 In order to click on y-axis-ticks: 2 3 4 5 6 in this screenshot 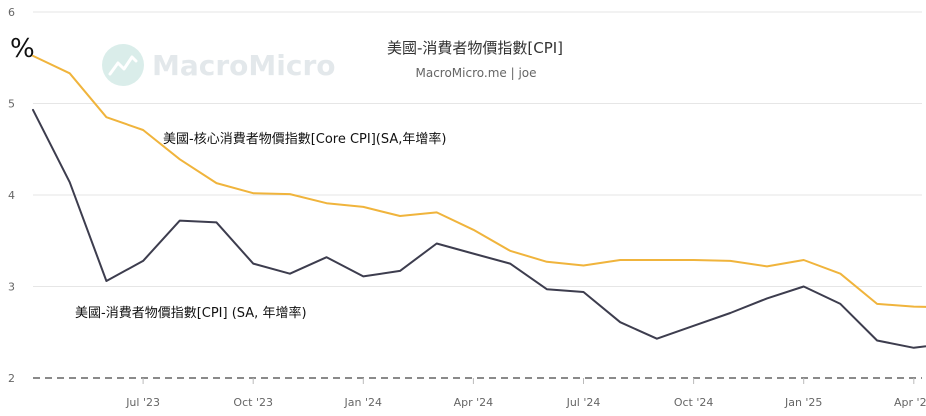, I will do `click(11, 195)`.